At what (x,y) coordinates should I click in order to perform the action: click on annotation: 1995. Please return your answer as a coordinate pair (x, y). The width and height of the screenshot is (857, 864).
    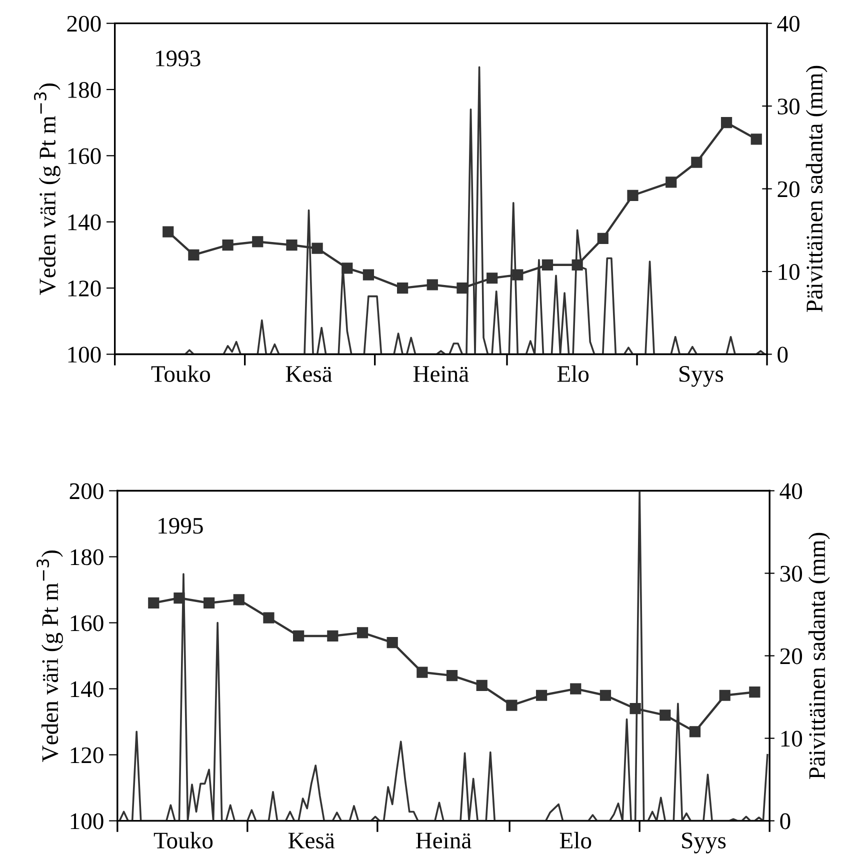
    Looking at the image, I should click on (180, 526).